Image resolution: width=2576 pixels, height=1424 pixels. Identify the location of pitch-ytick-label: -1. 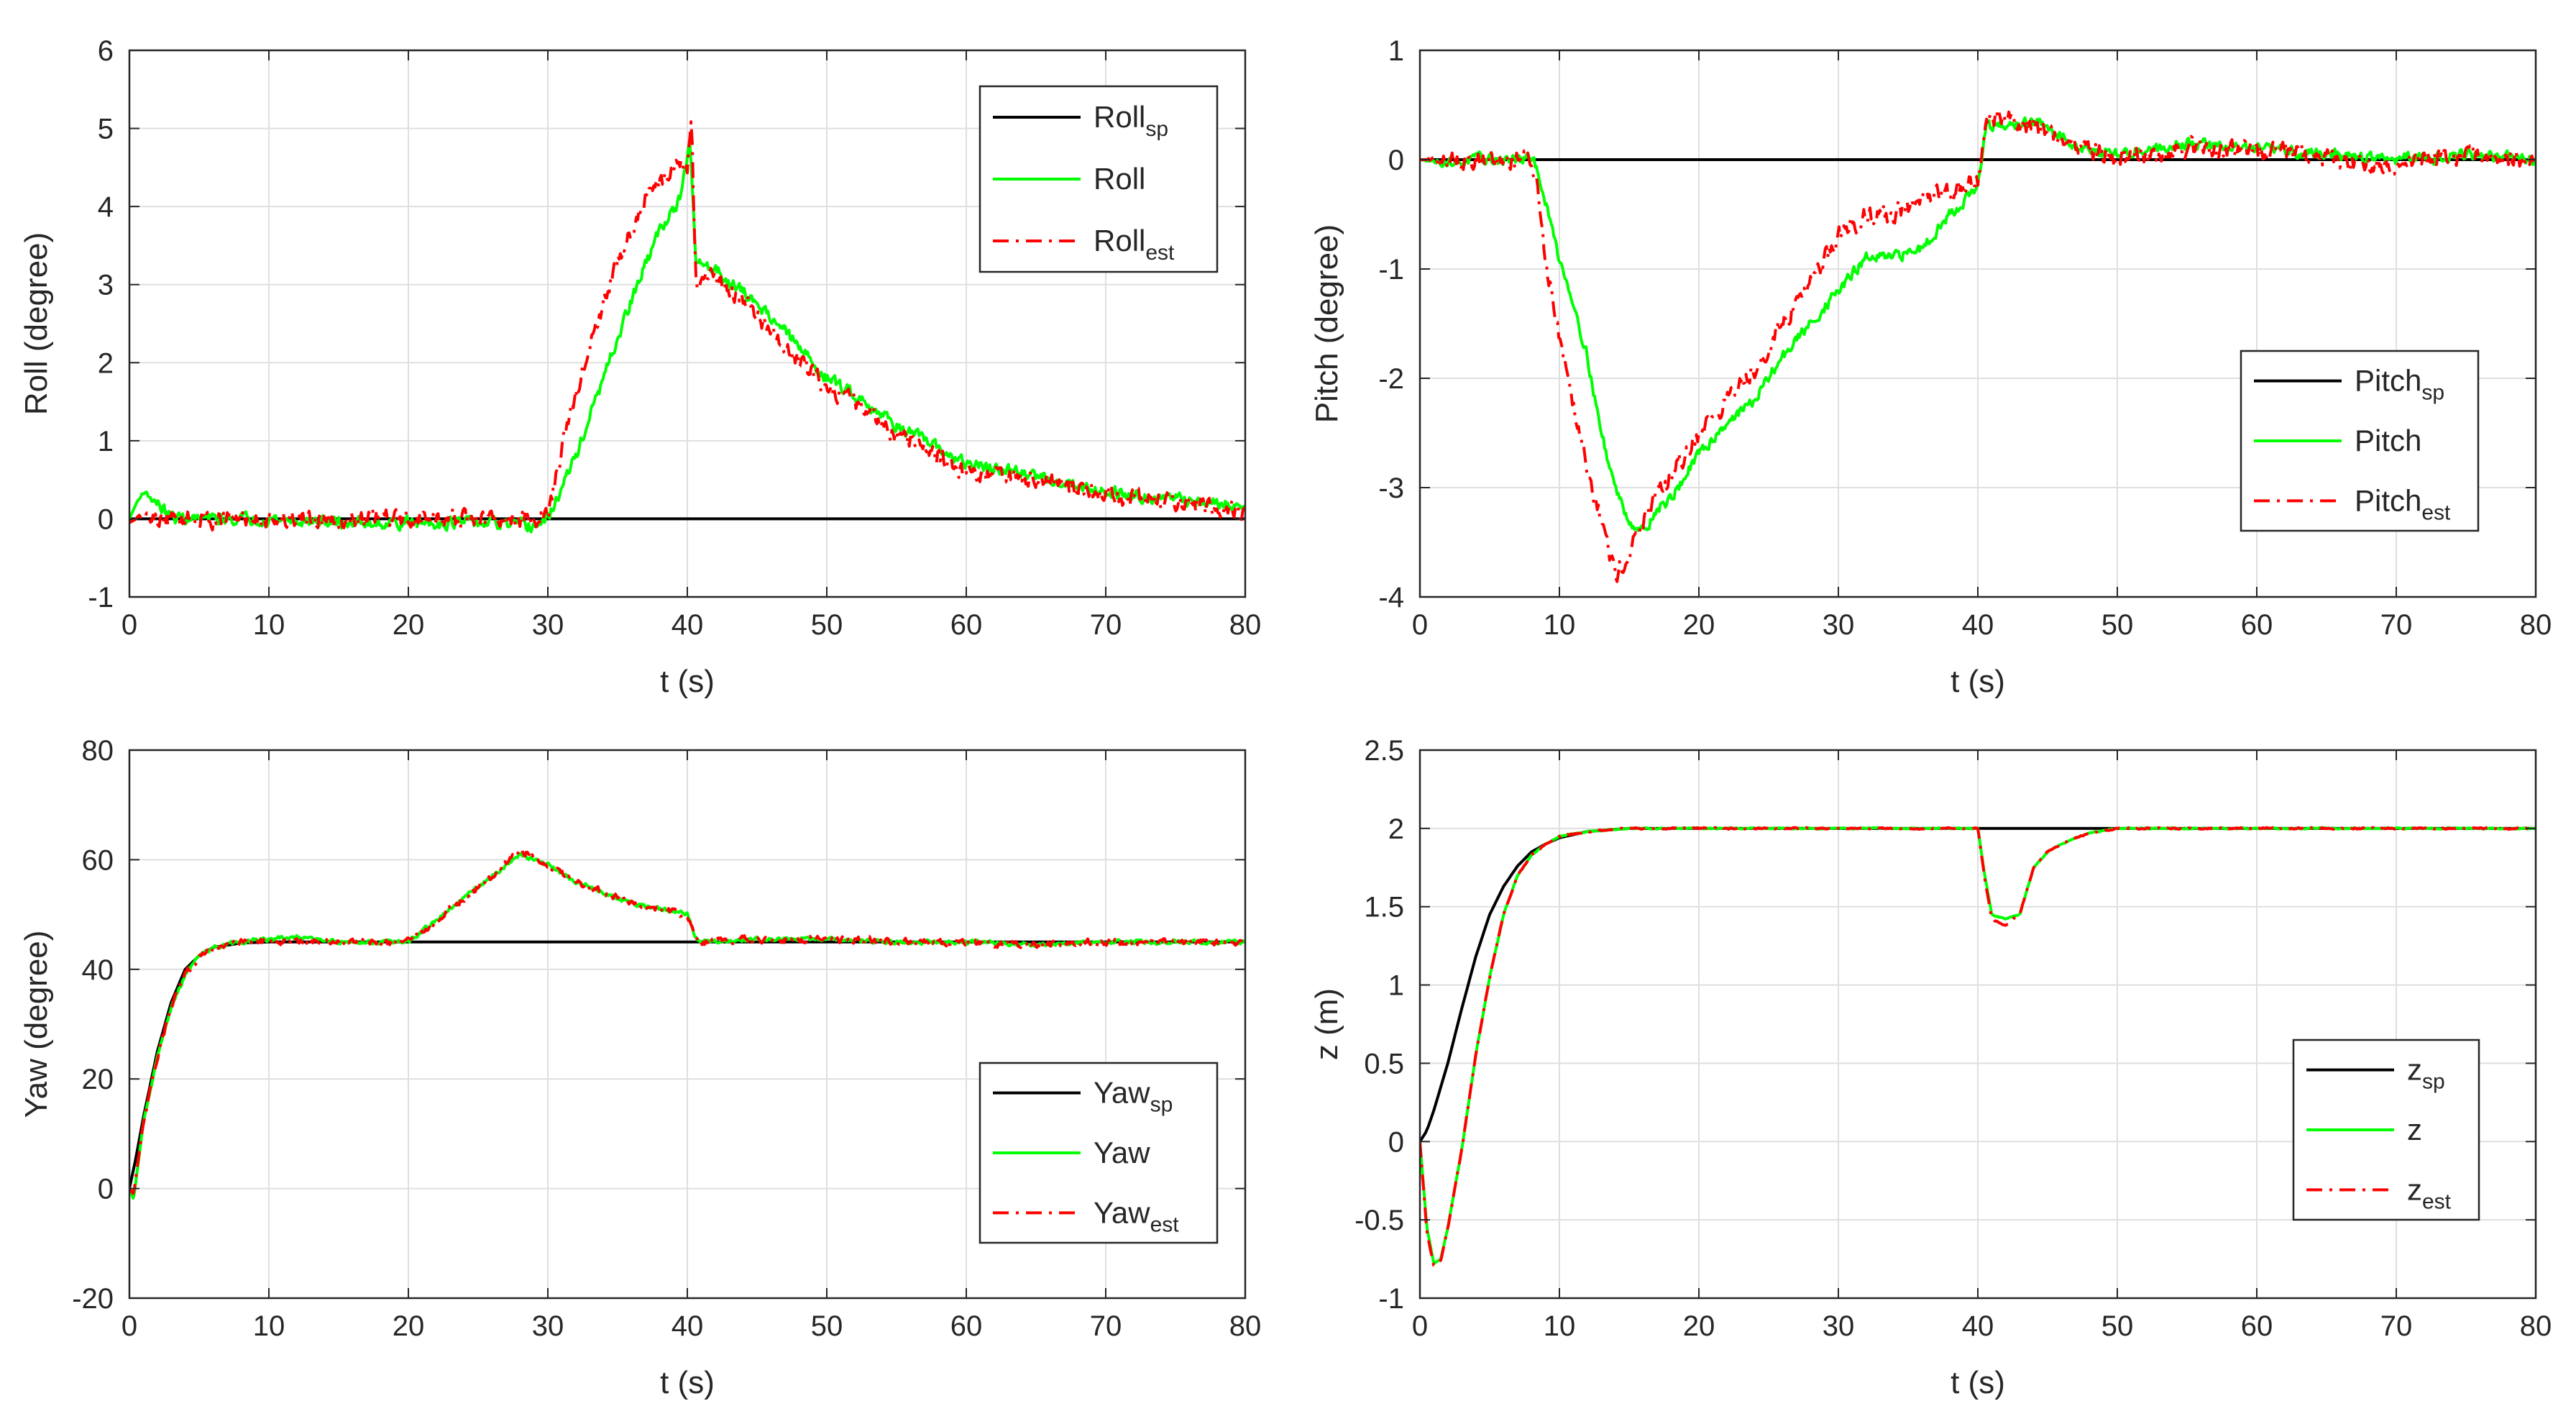
(1391, 270).